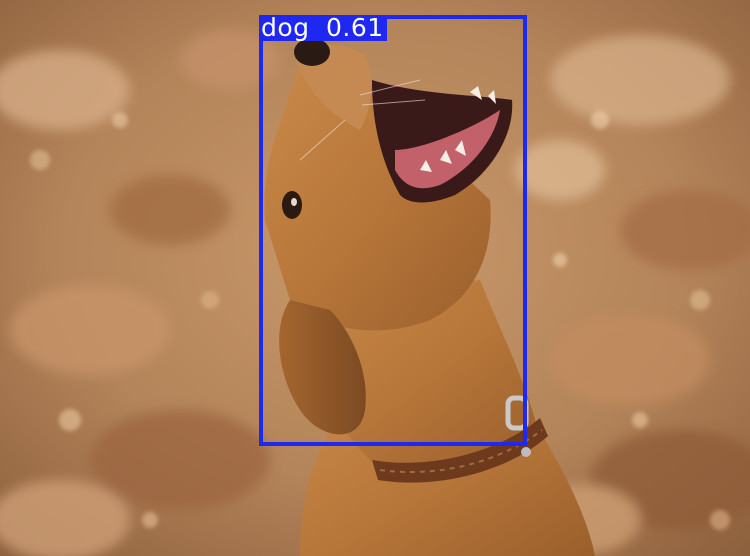 The width and height of the screenshot is (750, 556). Describe the element at coordinates (323, 28) in the screenshot. I see `detection-label: dog 0.61` at that location.